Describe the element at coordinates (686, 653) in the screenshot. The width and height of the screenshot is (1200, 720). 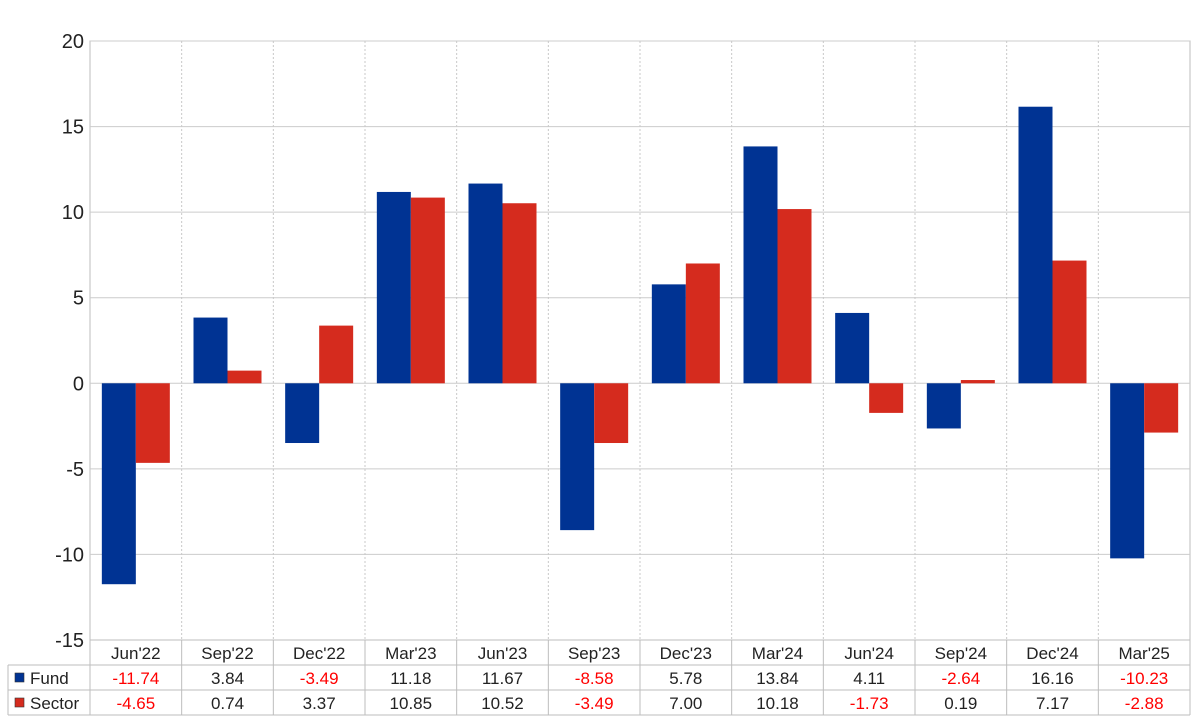
I see `category-label: Dec'23` at that location.